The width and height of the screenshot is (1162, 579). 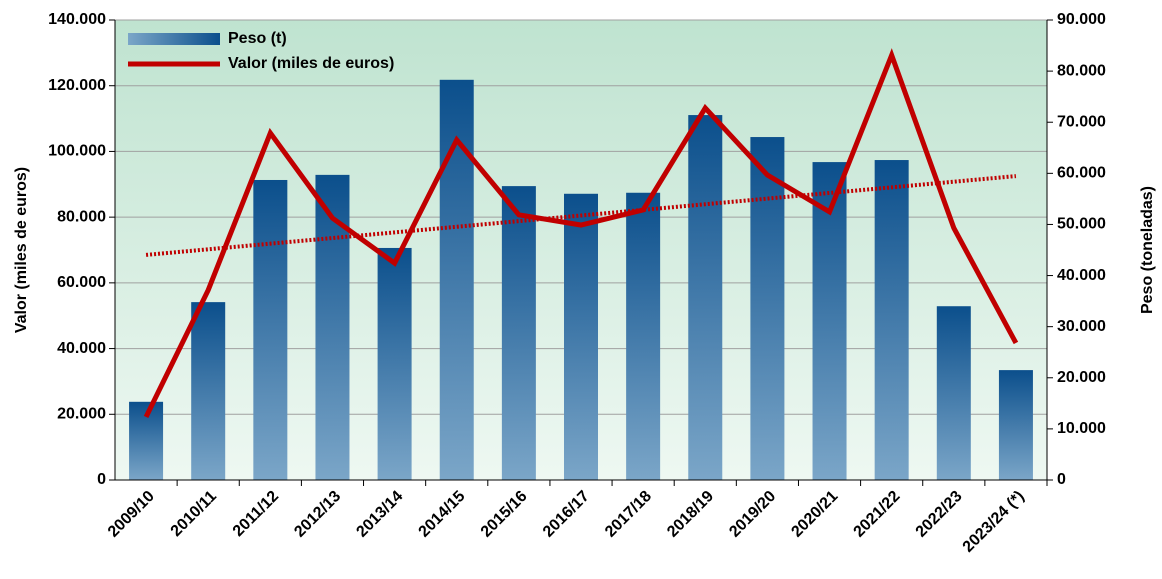 I want to click on x-tick-label: 2021/22, so click(x=877, y=514).